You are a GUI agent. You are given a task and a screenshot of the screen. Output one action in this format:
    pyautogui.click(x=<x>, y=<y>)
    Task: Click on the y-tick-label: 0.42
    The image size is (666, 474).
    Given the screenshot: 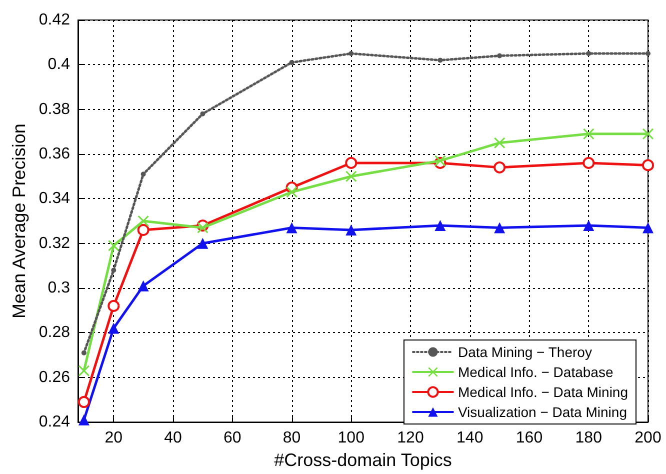 What is the action you would take?
    pyautogui.click(x=54, y=20)
    